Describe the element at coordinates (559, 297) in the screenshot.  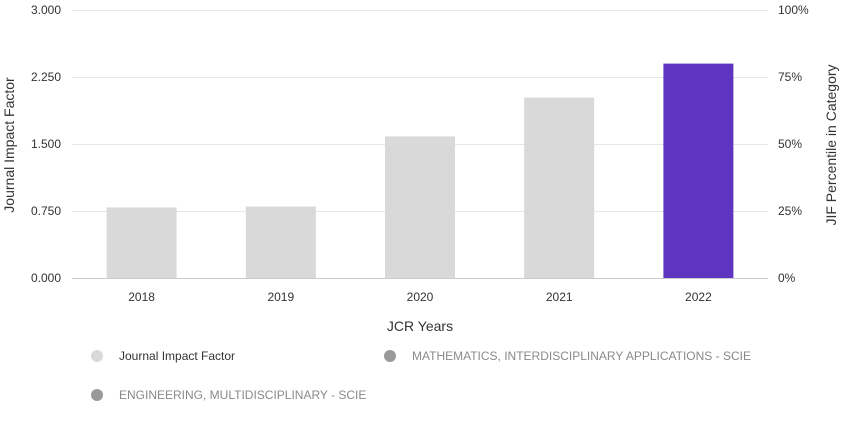
I see `x-tick-label: 2021` at that location.